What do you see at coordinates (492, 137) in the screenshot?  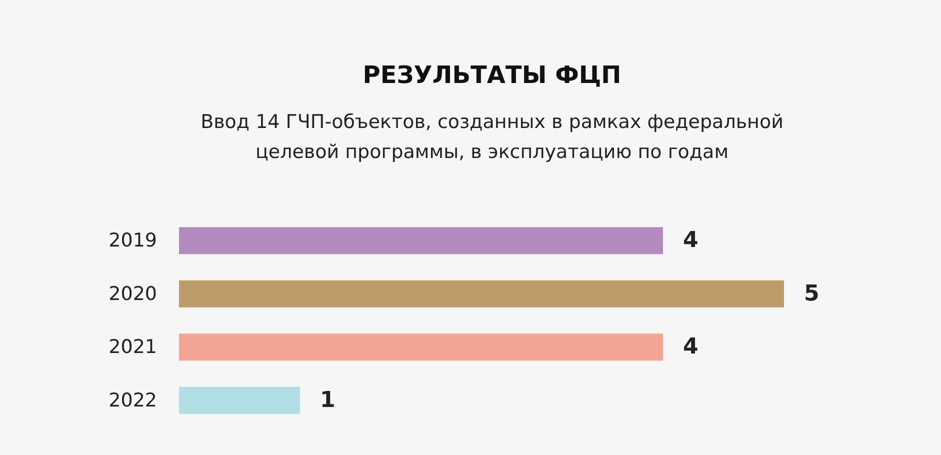 I see `chart-subtitle: Ввод 14 ГЧП-объектов, созданных в рамках федеральной целевой программы, в эксплуатацию по годам` at bounding box center [492, 137].